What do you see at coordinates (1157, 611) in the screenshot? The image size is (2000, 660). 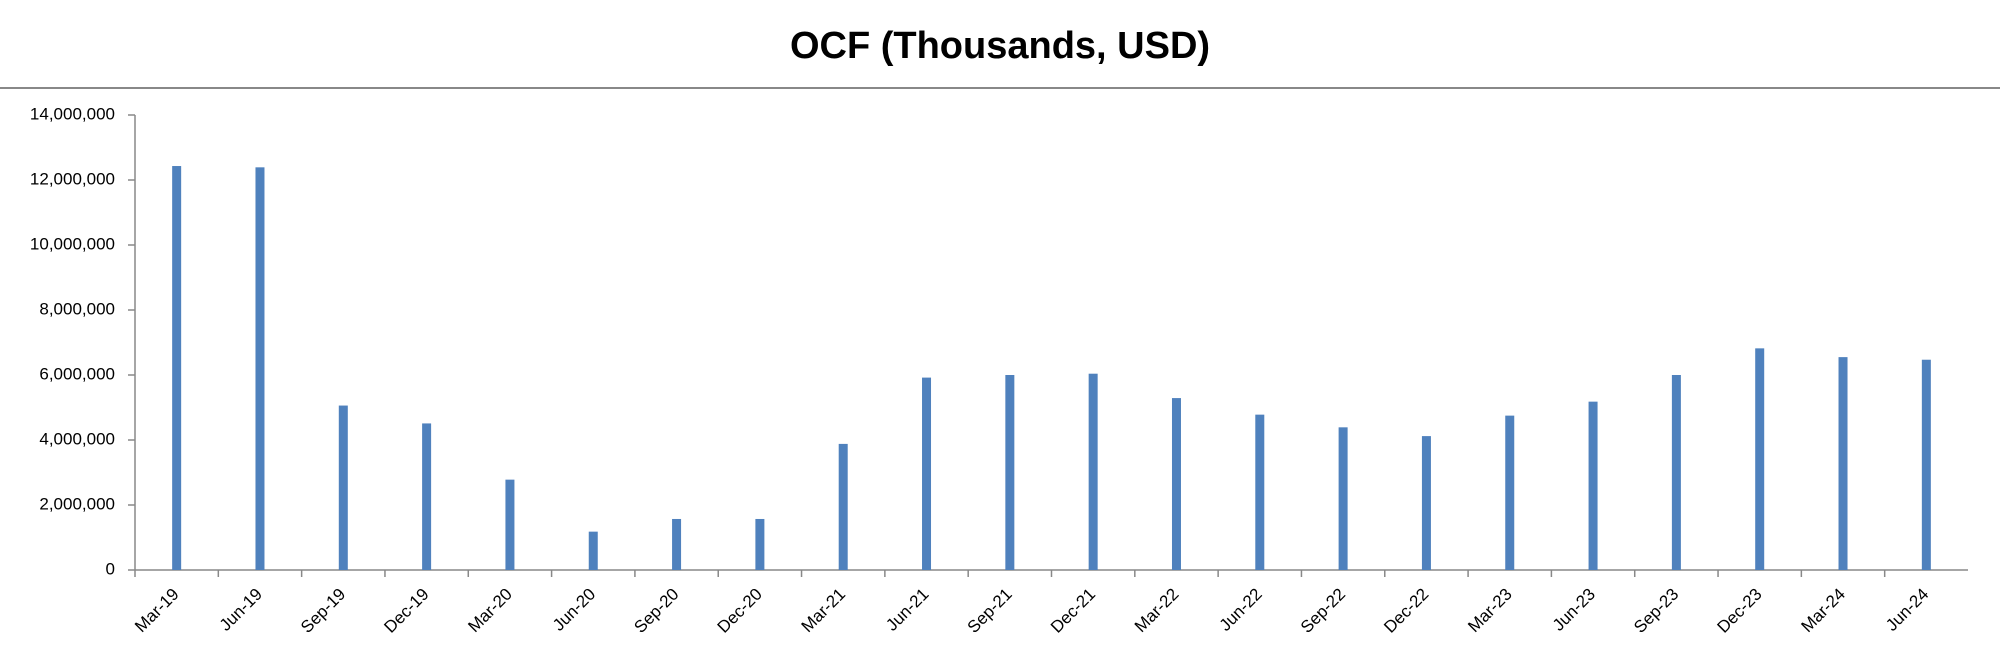 I see `x-tick-label: Mar-22` at bounding box center [1157, 611].